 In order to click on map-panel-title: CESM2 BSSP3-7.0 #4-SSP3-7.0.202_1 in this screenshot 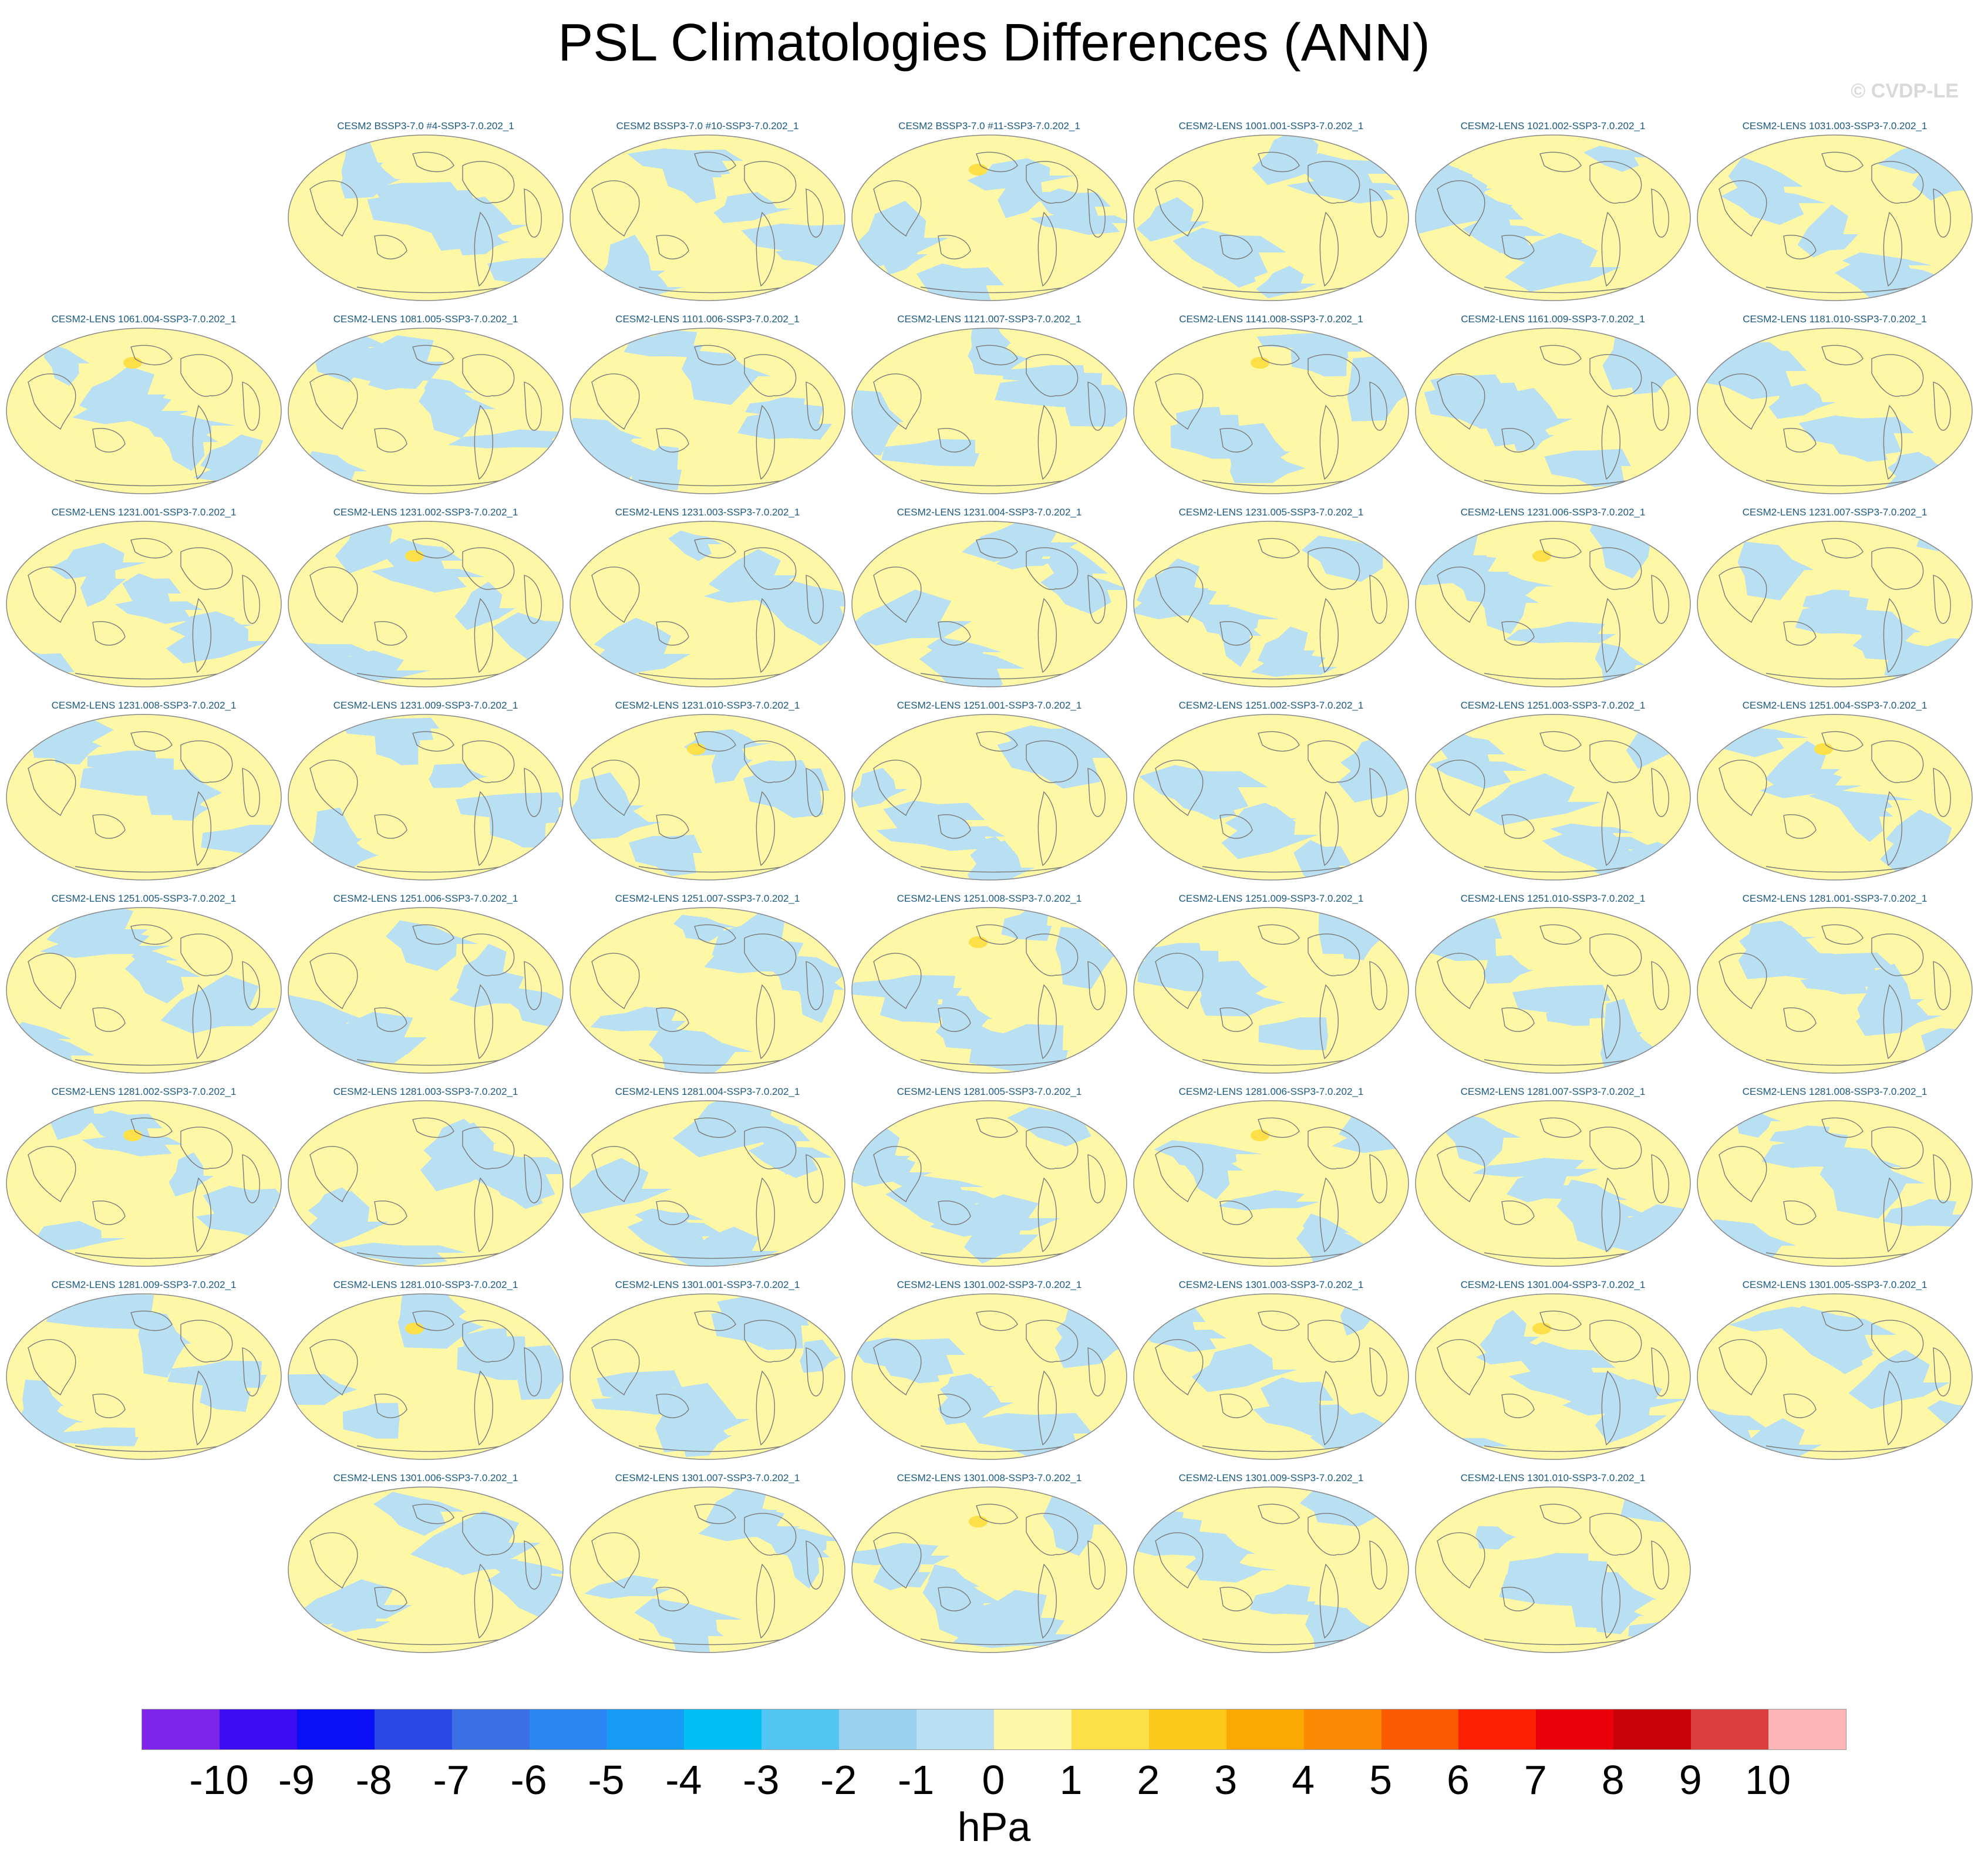, I will do `click(426, 125)`.